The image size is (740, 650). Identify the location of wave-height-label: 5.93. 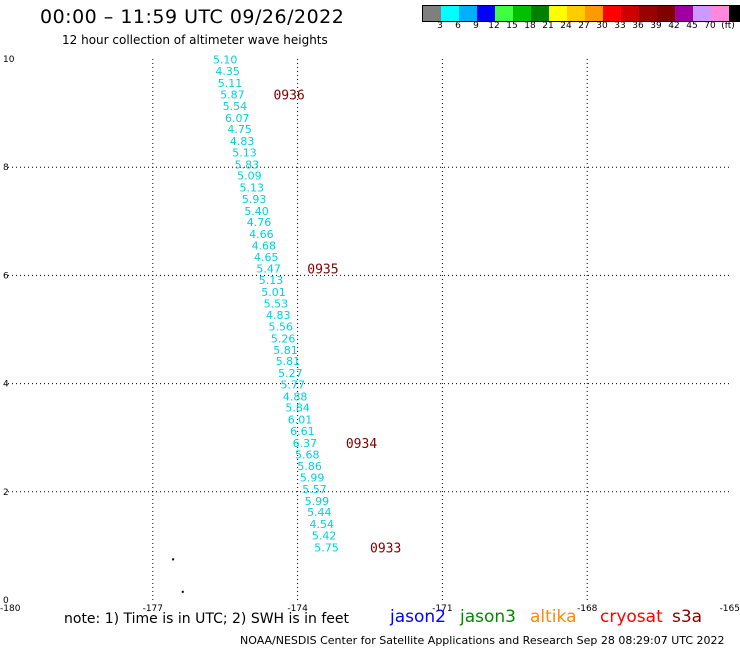
(254, 199).